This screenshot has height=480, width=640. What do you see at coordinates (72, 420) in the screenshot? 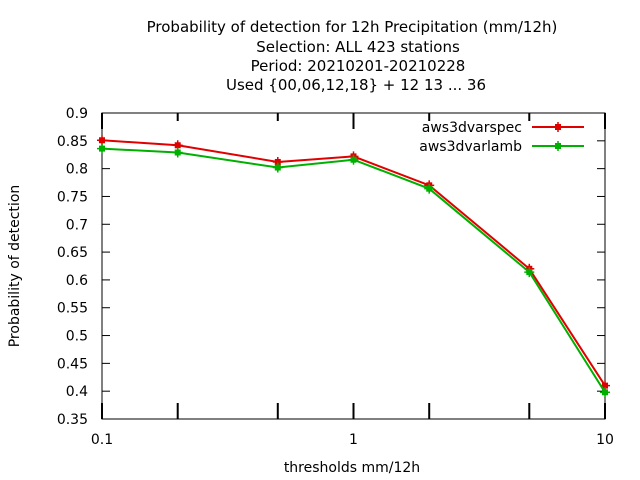
I see `y-tick-label: 0.35` at bounding box center [72, 420].